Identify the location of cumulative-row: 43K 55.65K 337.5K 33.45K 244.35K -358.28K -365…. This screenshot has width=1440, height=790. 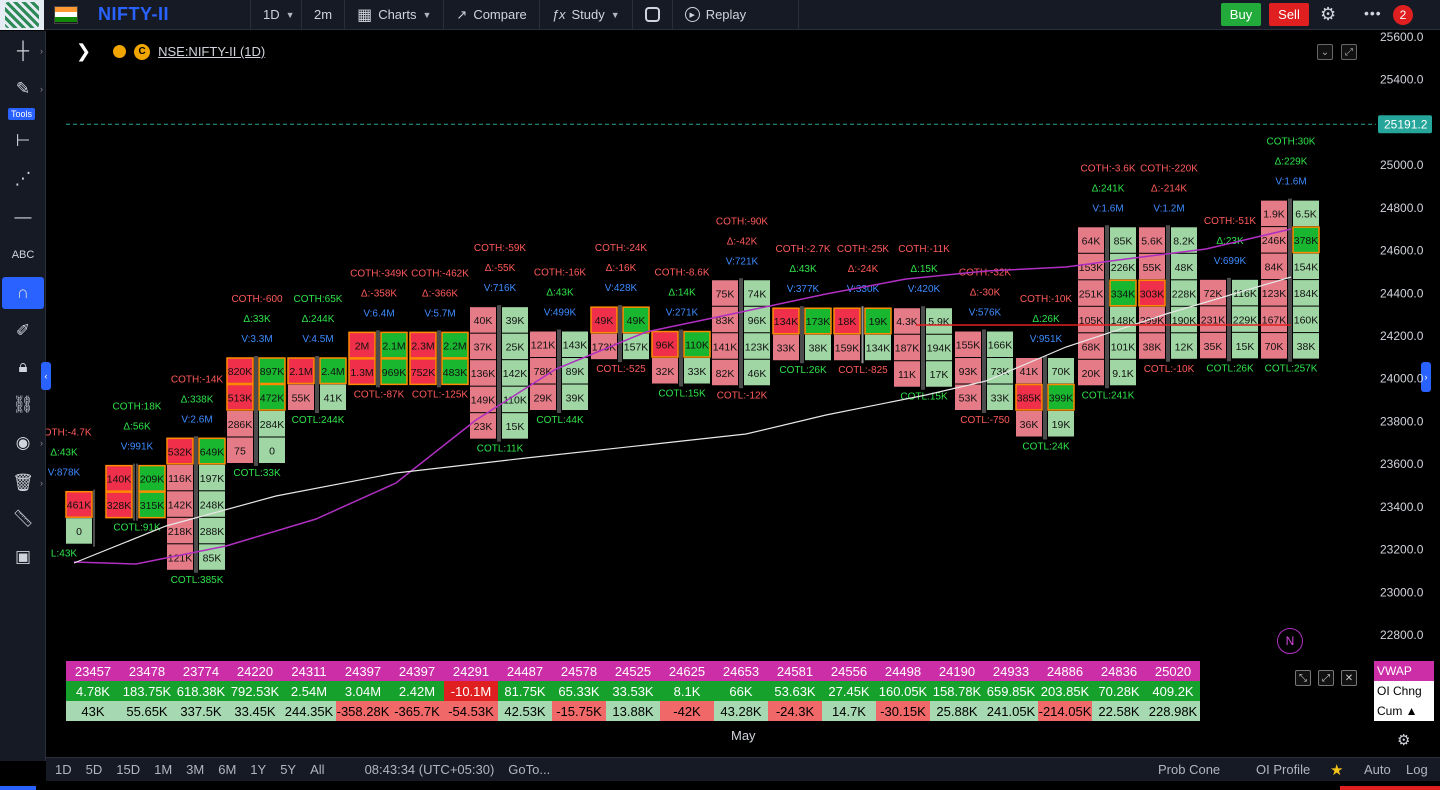
(633, 711).